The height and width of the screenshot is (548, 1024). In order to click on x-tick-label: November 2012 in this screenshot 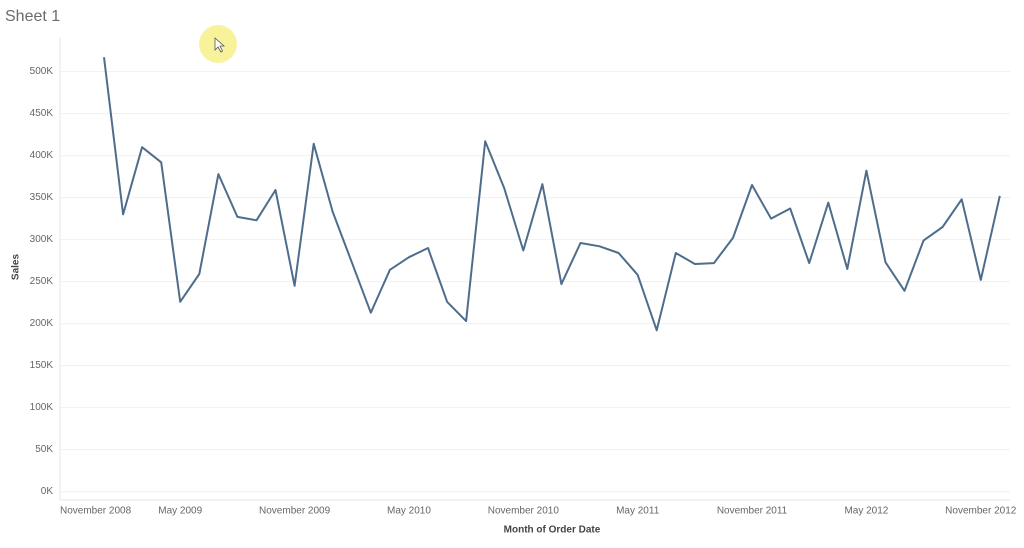, I will do `click(981, 511)`.